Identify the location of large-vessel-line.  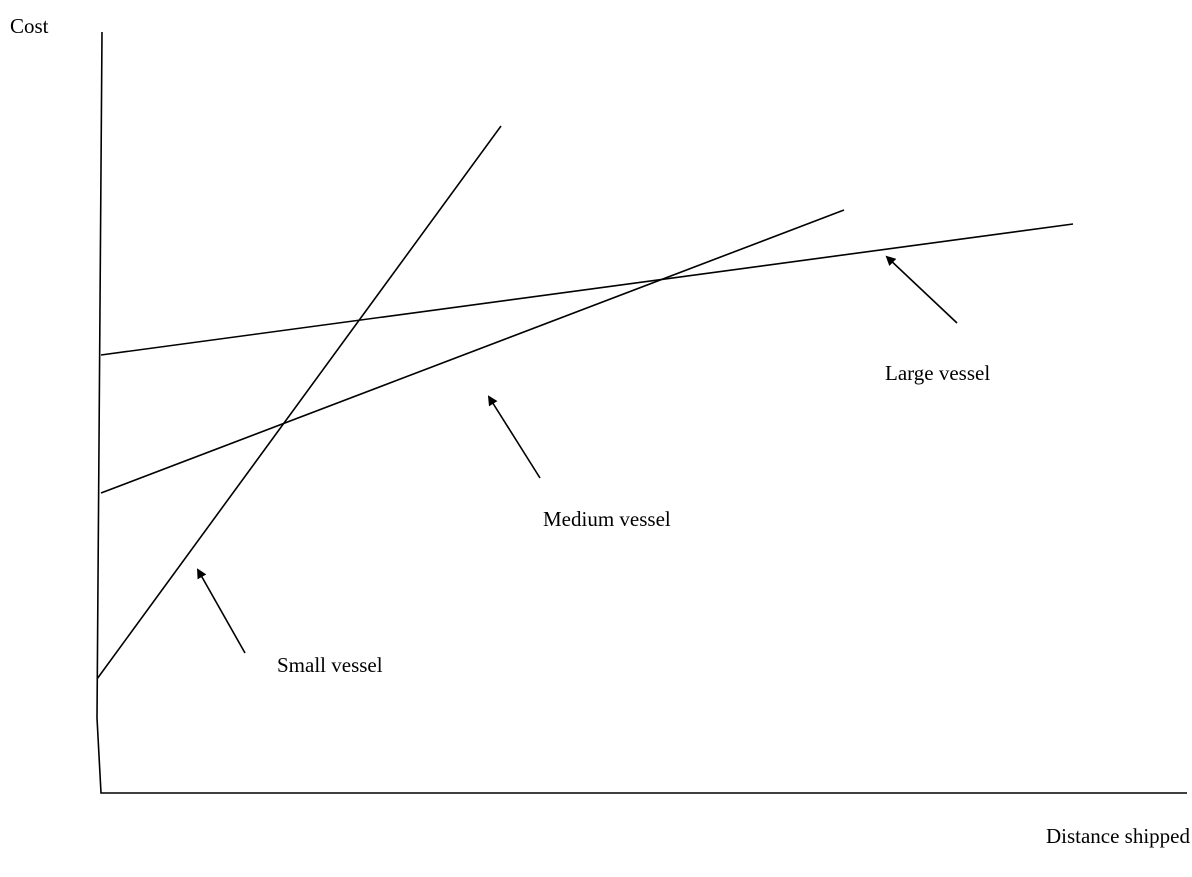
(587, 289).